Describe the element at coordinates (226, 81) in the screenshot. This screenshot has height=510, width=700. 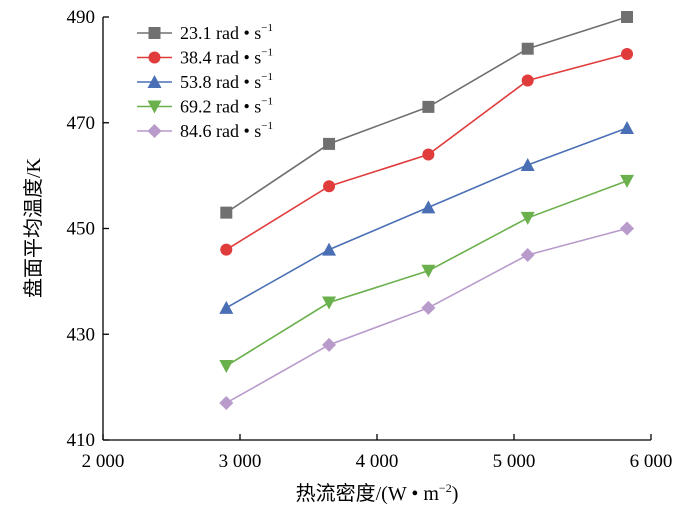
I see `legend-label: 53.8 rad • s−1` at that location.